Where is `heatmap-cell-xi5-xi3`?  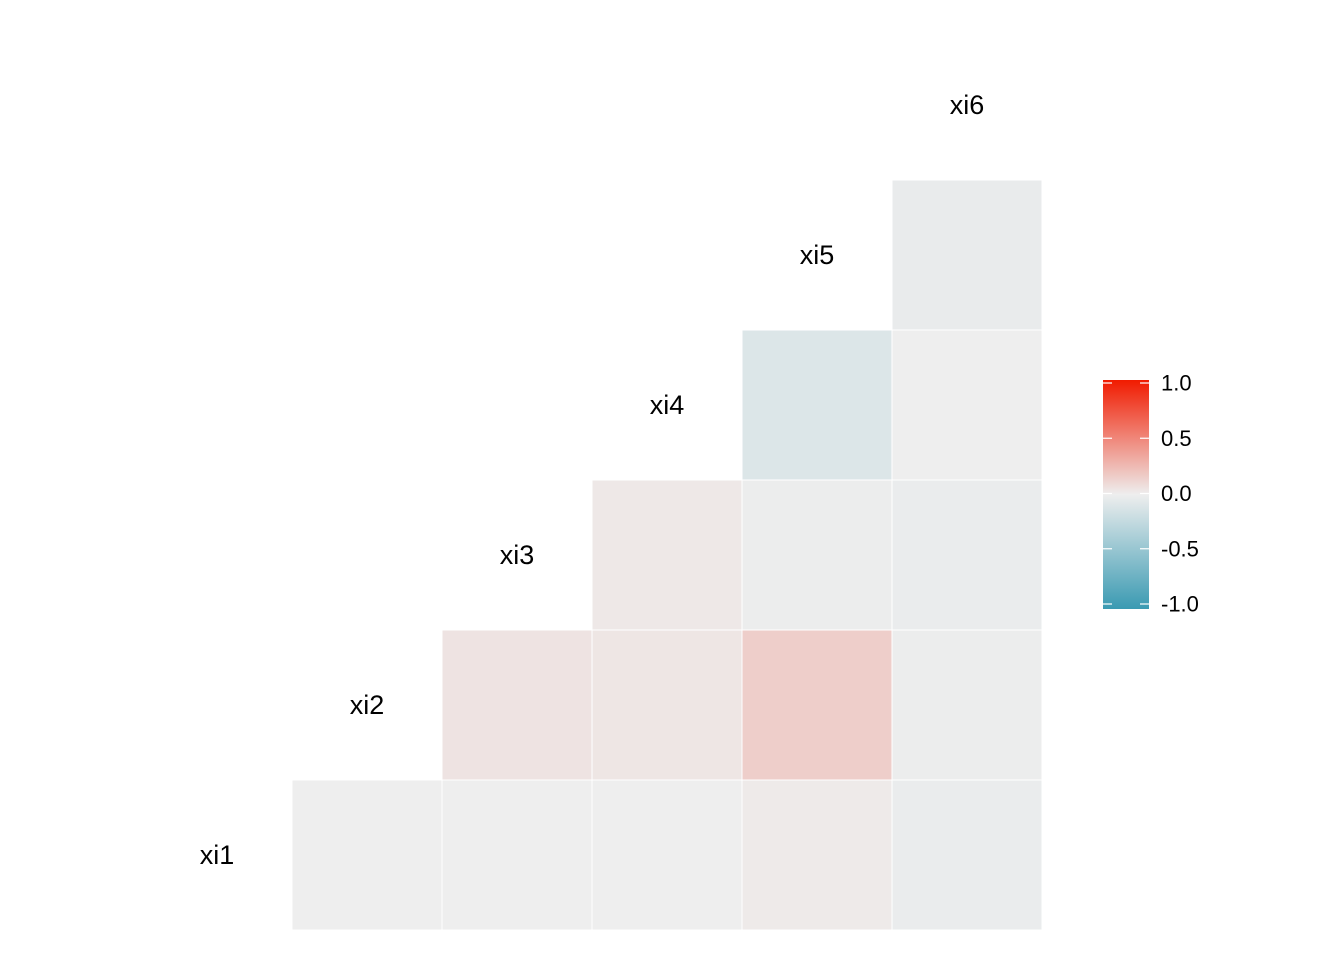
heatmap-cell-xi5-xi3 is located at coordinates (817, 555).